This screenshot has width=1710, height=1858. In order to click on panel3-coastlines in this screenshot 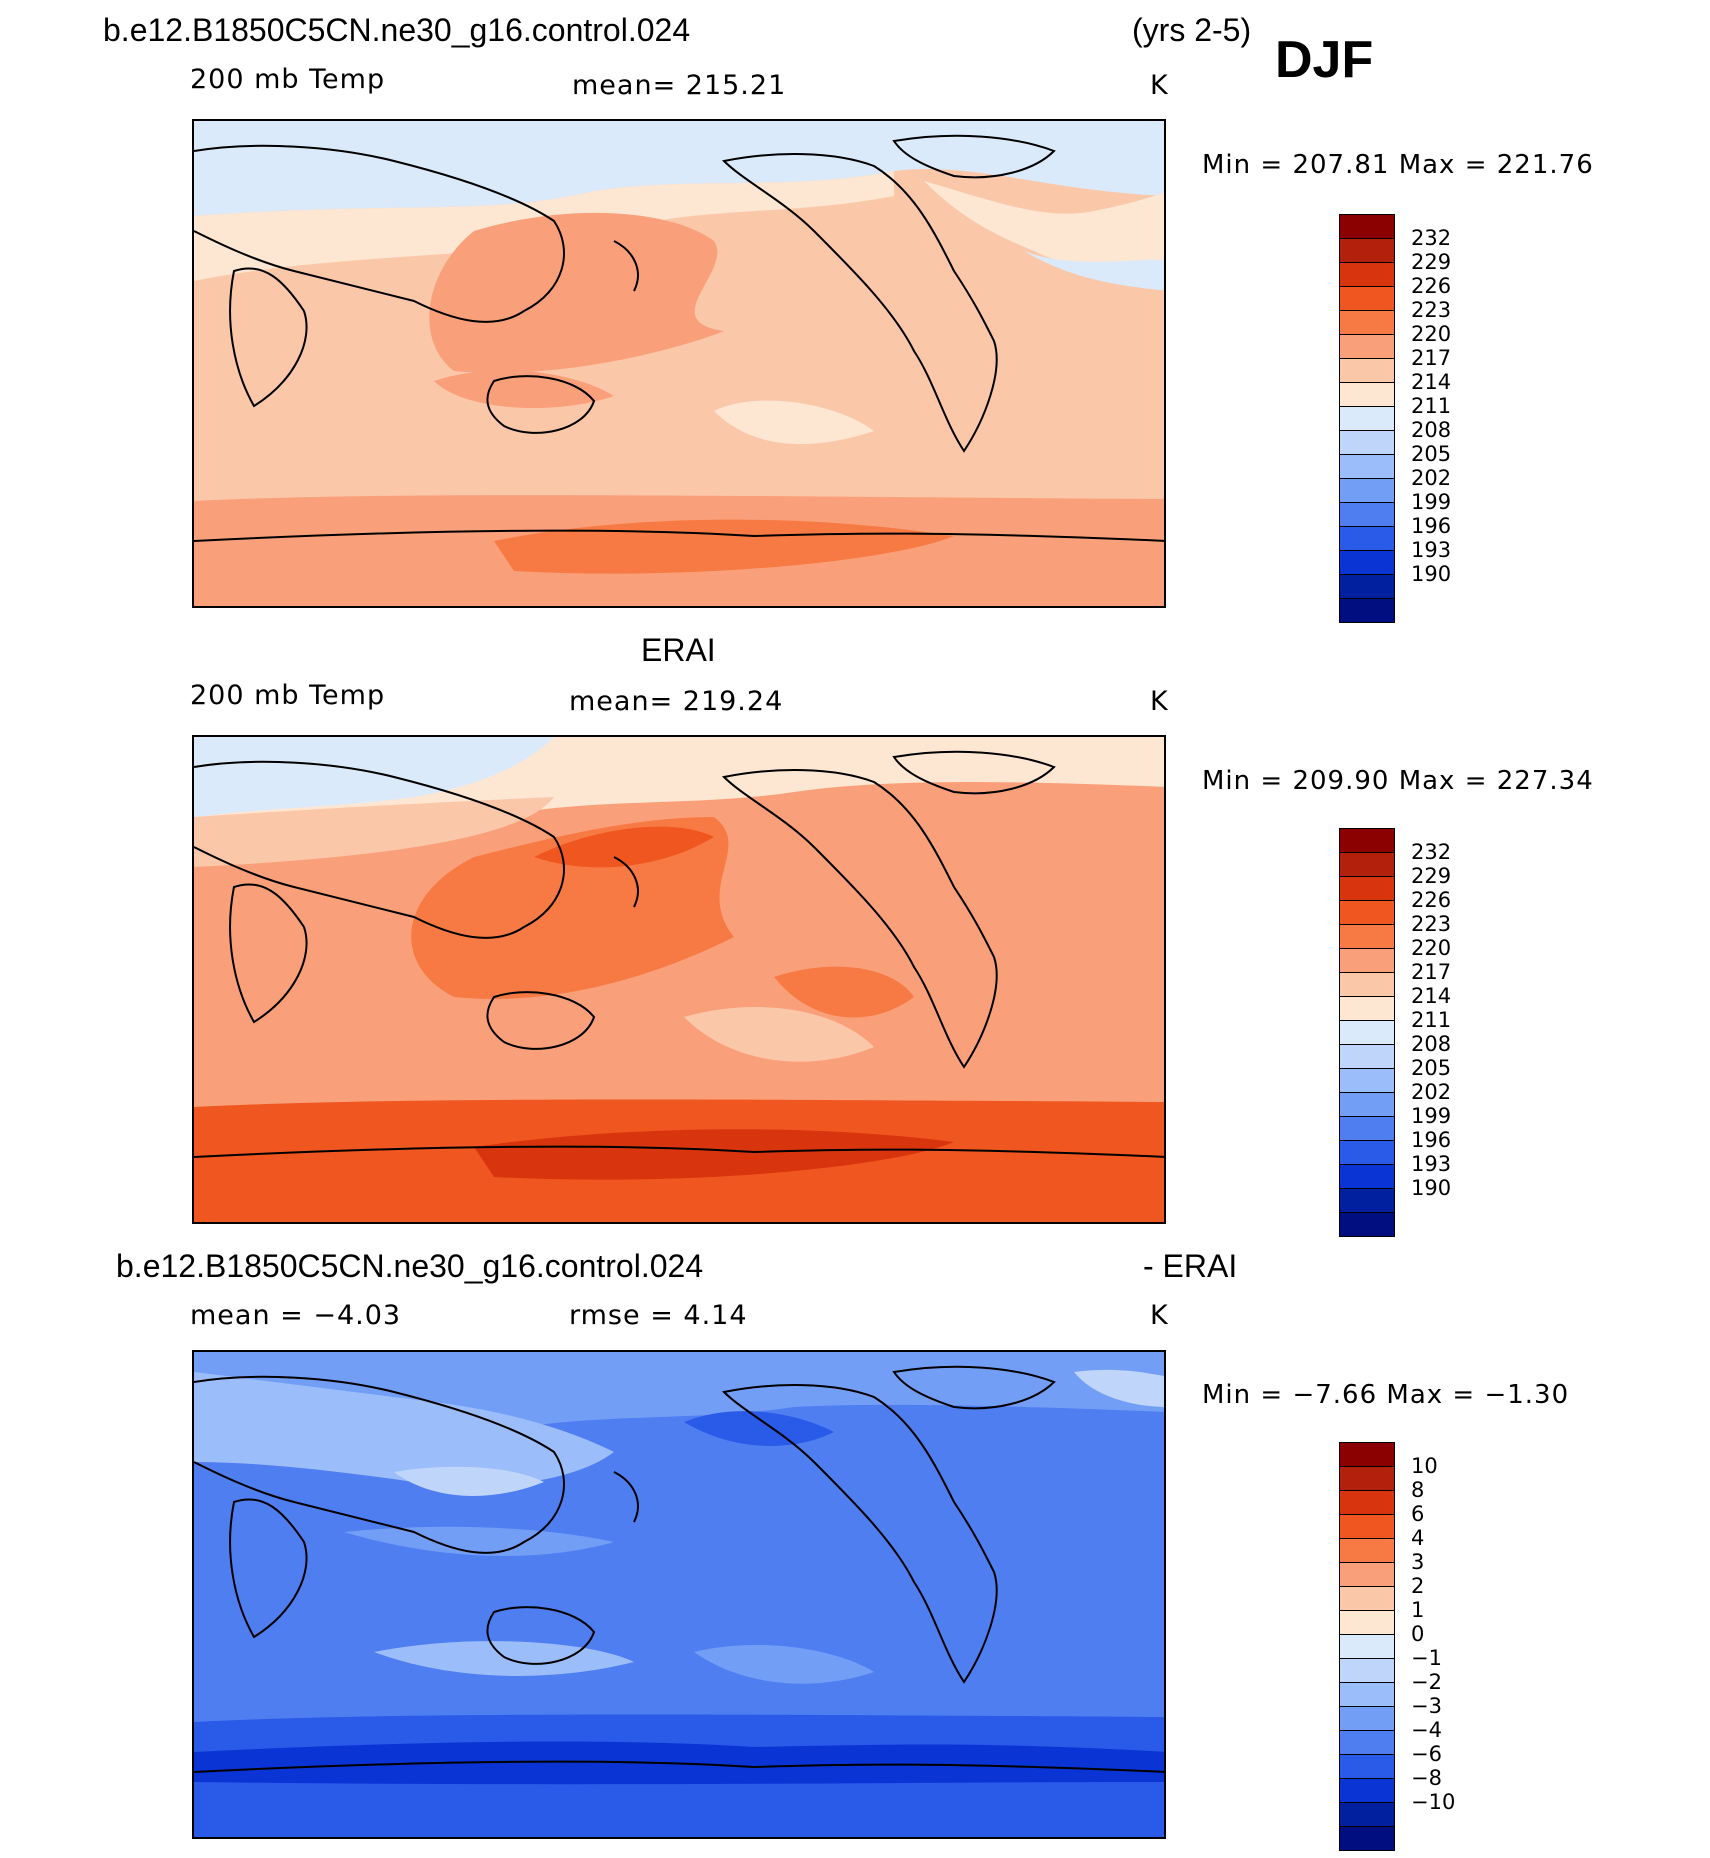, I will do `click(679, 1569)`.